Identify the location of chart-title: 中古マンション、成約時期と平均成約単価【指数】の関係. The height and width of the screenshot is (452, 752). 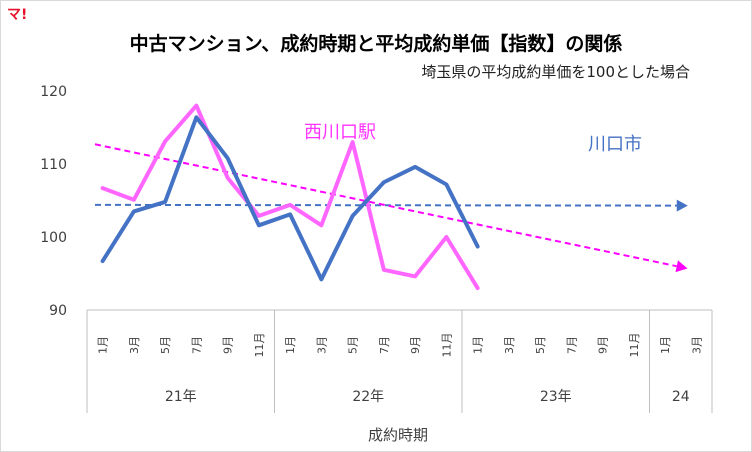
(376, 43).